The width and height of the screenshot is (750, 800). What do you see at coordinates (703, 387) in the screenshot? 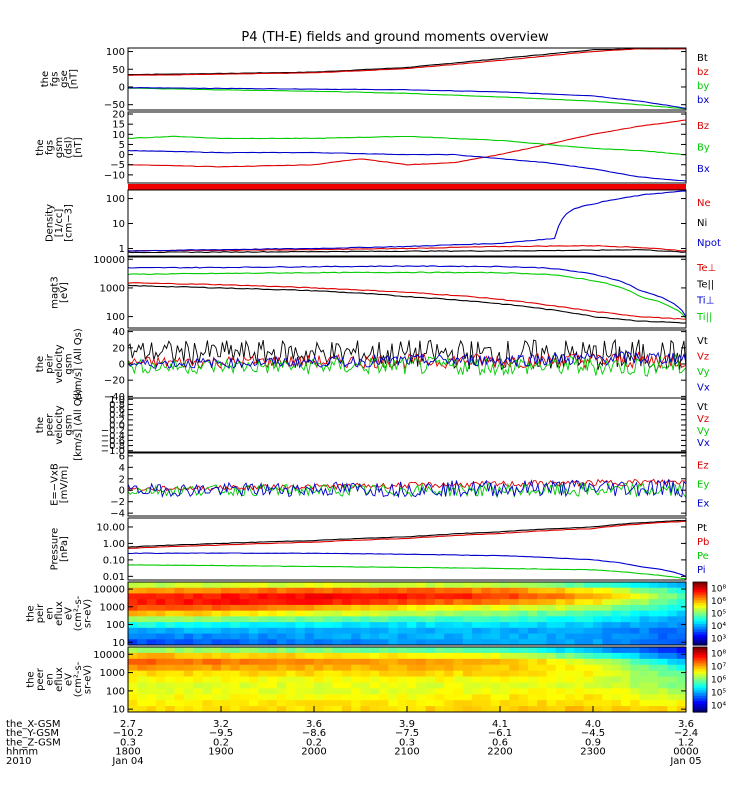
I see `legend-peir-velocity-3: Vx` at bounding box center [703, 387].